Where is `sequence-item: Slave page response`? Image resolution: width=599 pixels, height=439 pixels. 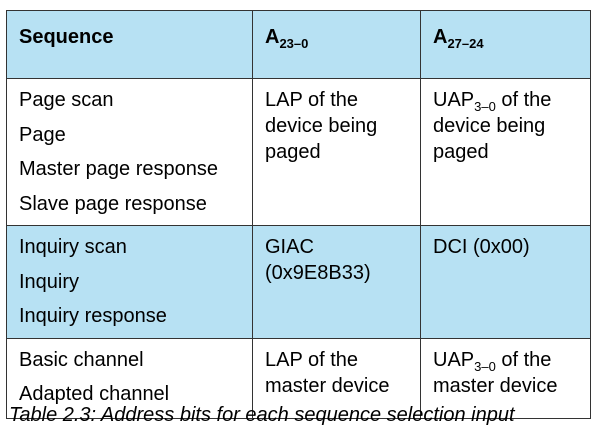
sequence-item: Slave page response is located at coordinates (113, 203).